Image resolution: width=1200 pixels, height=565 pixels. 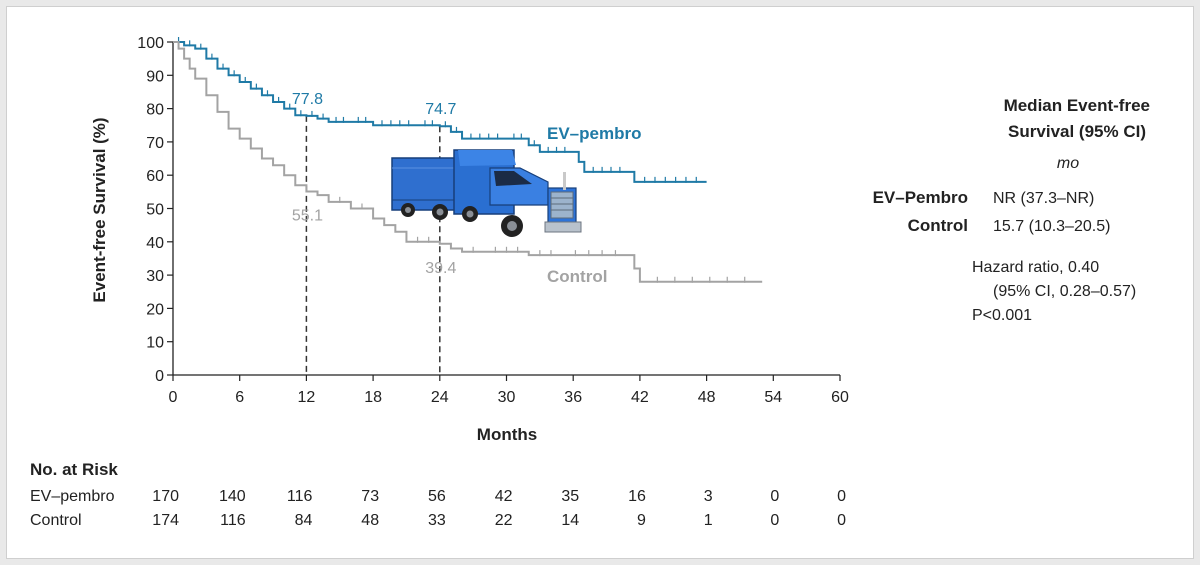 What do you see at coordinates (920, 197) in the screenshot?
I see `ev-median-label: EV–Pembro` at bounding box center [920, 197].